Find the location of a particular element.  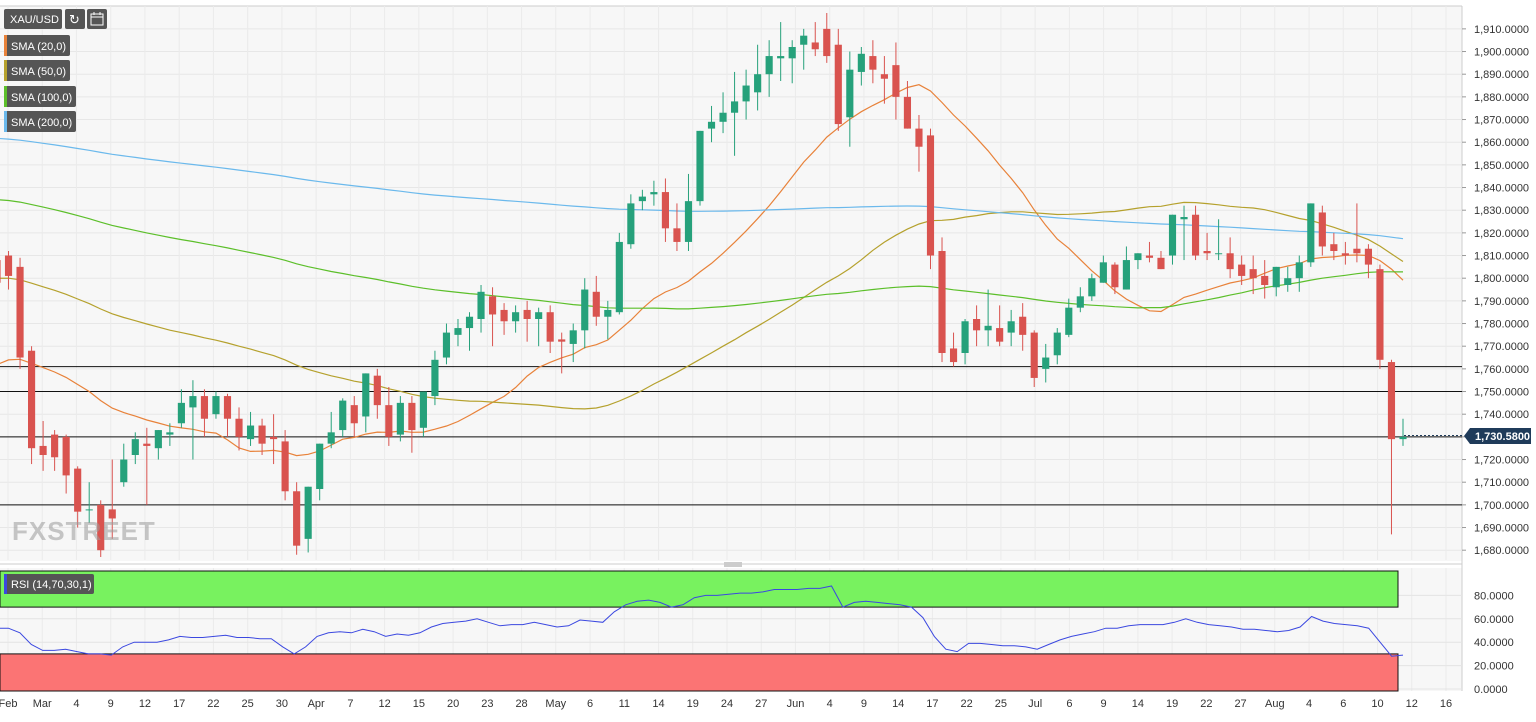

refresh-button is located at coordinates (75, 19).